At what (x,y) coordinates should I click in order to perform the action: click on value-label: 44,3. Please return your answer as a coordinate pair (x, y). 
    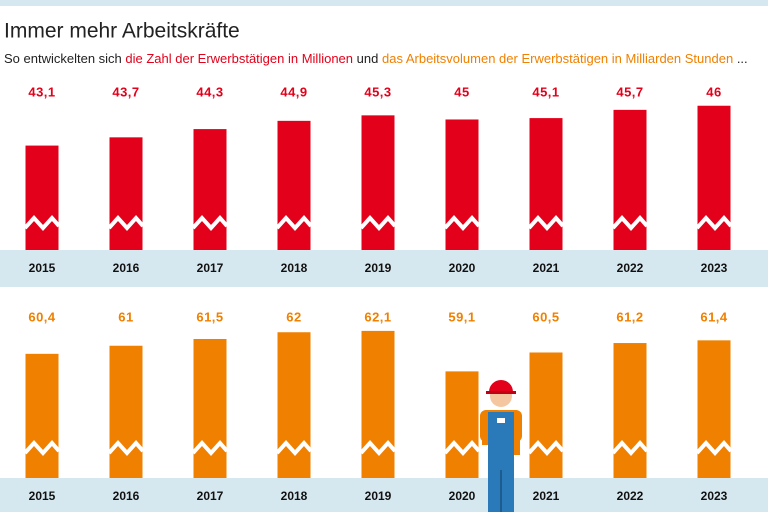
    Looking at the image, I should click on (209, 91).